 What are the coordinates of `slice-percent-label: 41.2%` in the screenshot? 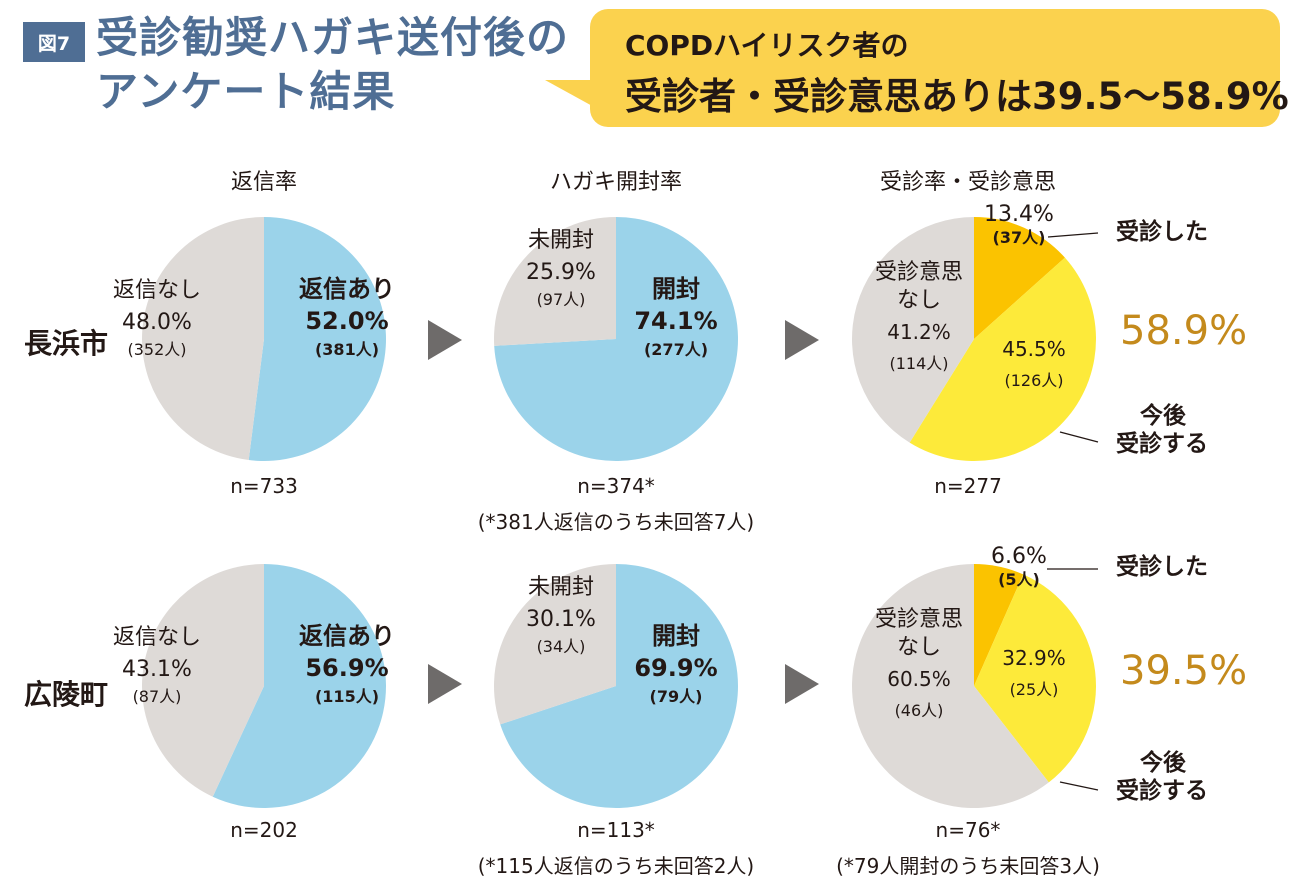 It's located at (919, 332).